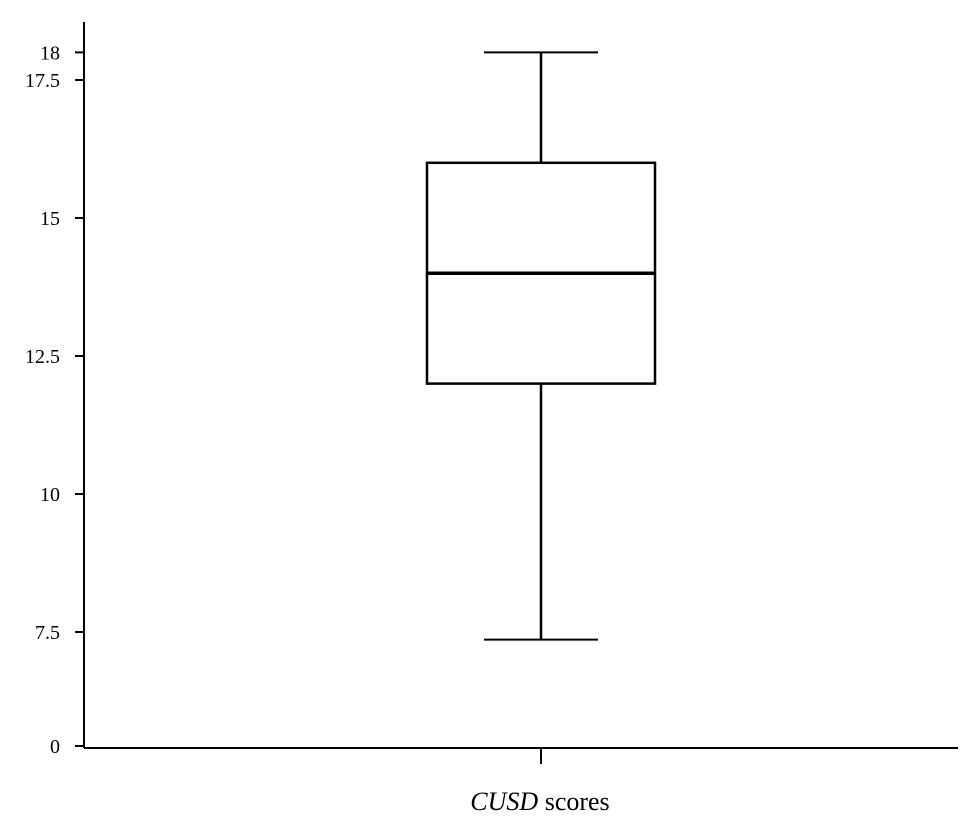 The image size is (970, 818). I want to click on y-tick-label-2: 10, so click(50, 495).